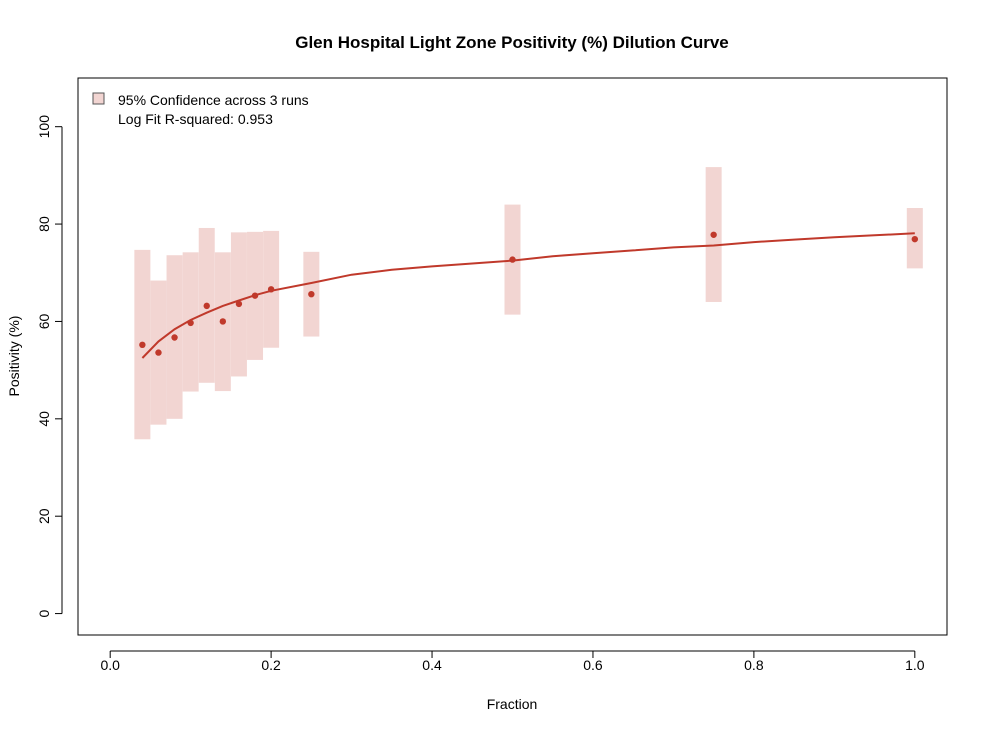 This screenshot has width=988, height=733. I want to click on y-axis: 0 20 40 60 80 100, so click(49, 366).